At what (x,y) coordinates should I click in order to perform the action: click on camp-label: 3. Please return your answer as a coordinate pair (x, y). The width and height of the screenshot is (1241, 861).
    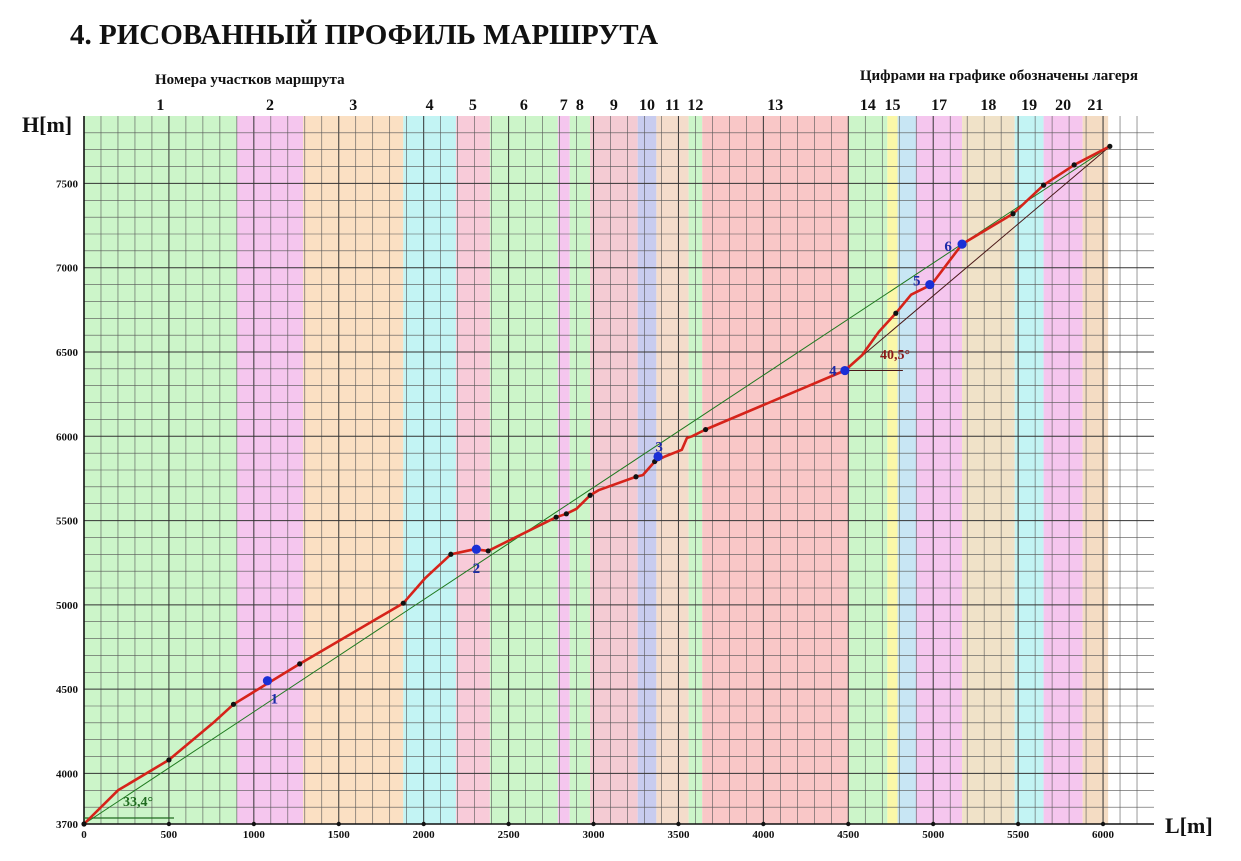
    Looking at the image, I should click on (659, 448).